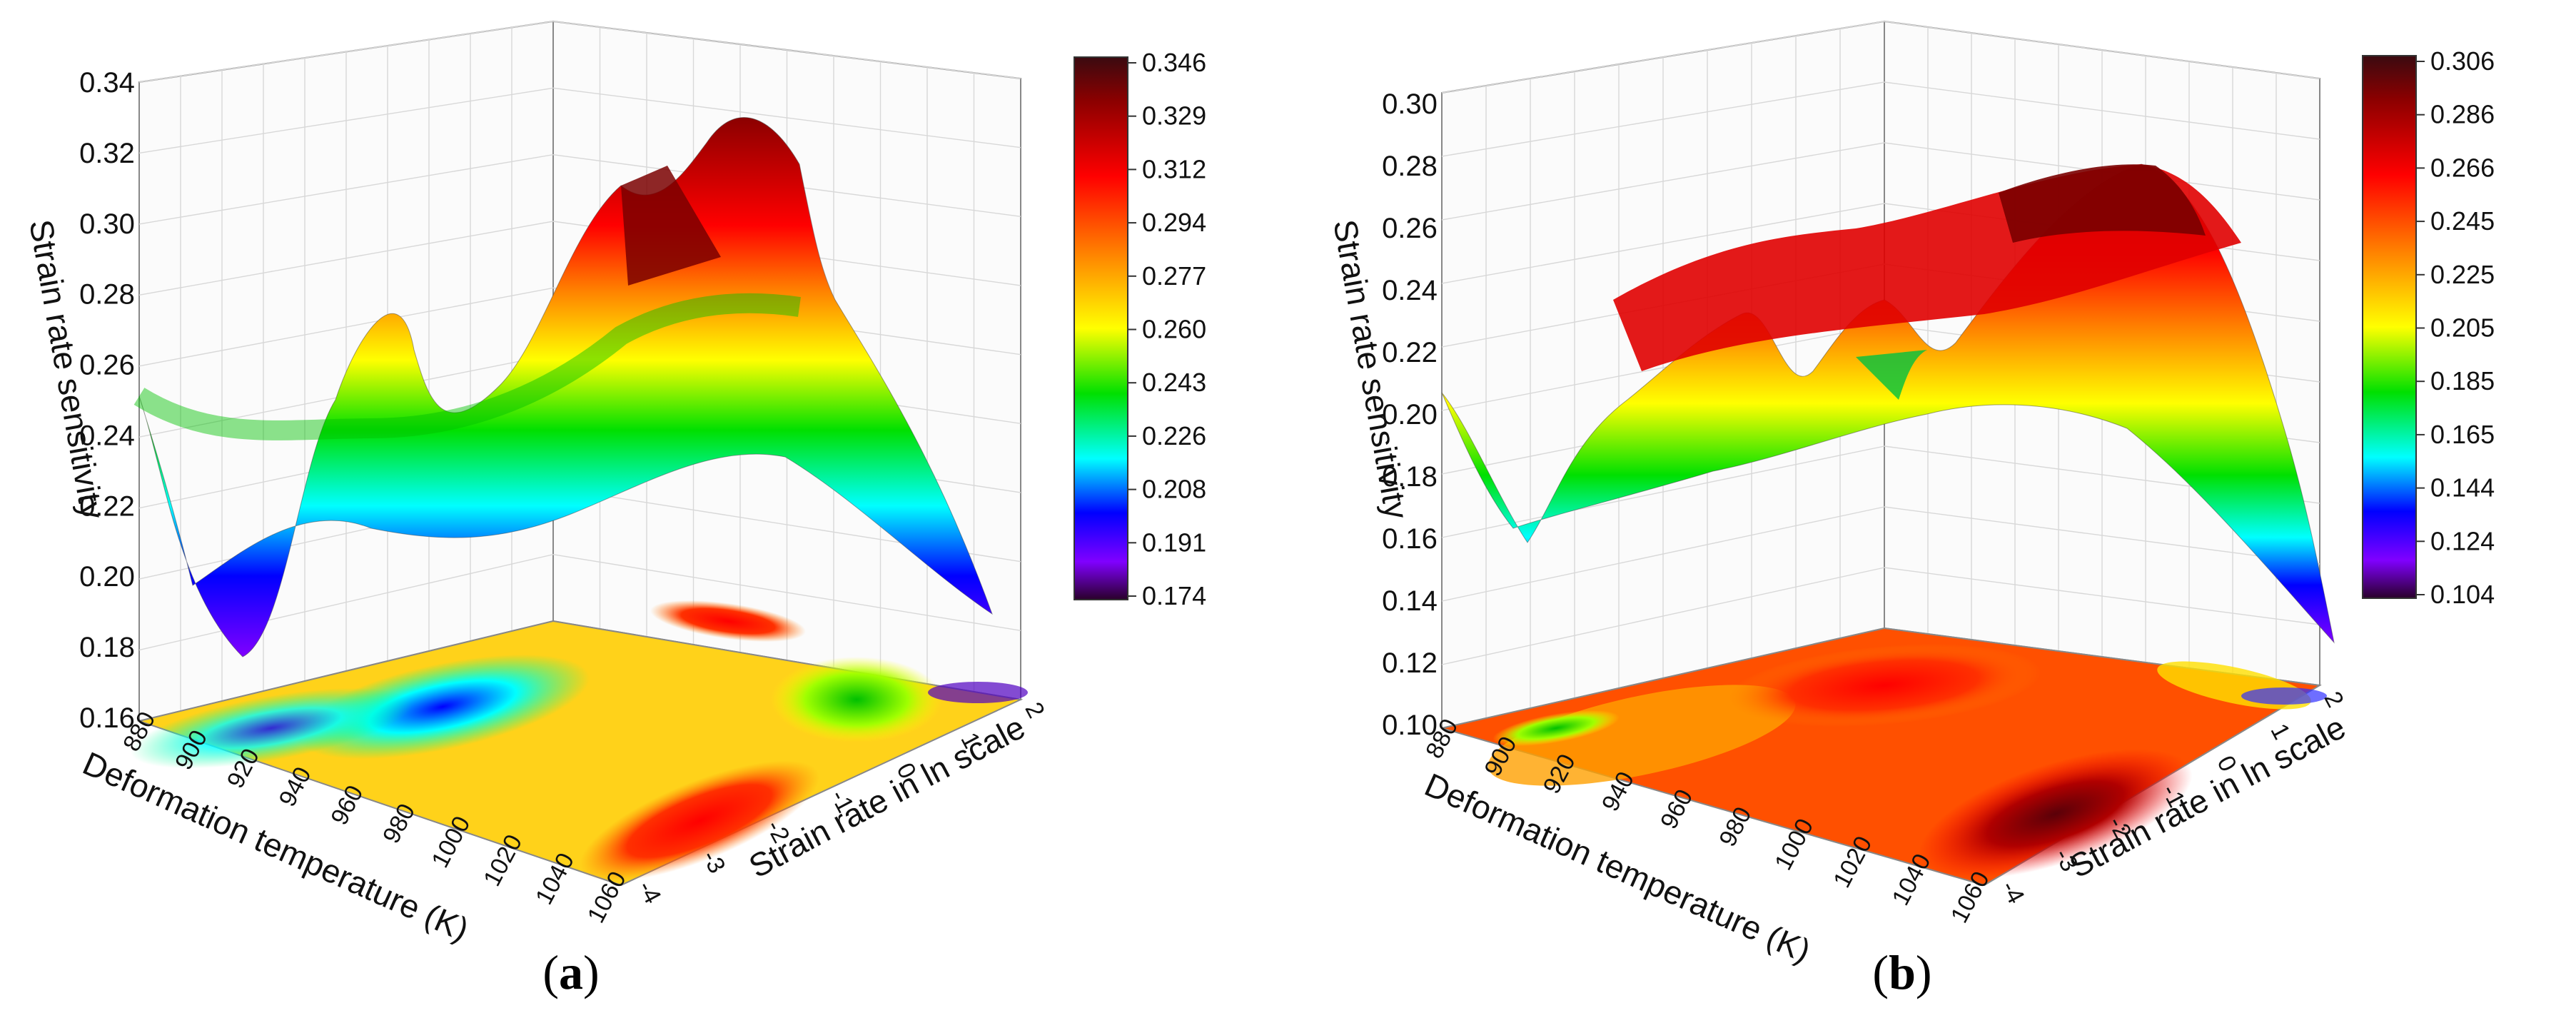 The height and width of the screenshot is (1018, 2576). What do you see at coordinates (1901, 972) in the screenshot?
I see `panel-label-b: (b)` at bounding box center [1901, 972].